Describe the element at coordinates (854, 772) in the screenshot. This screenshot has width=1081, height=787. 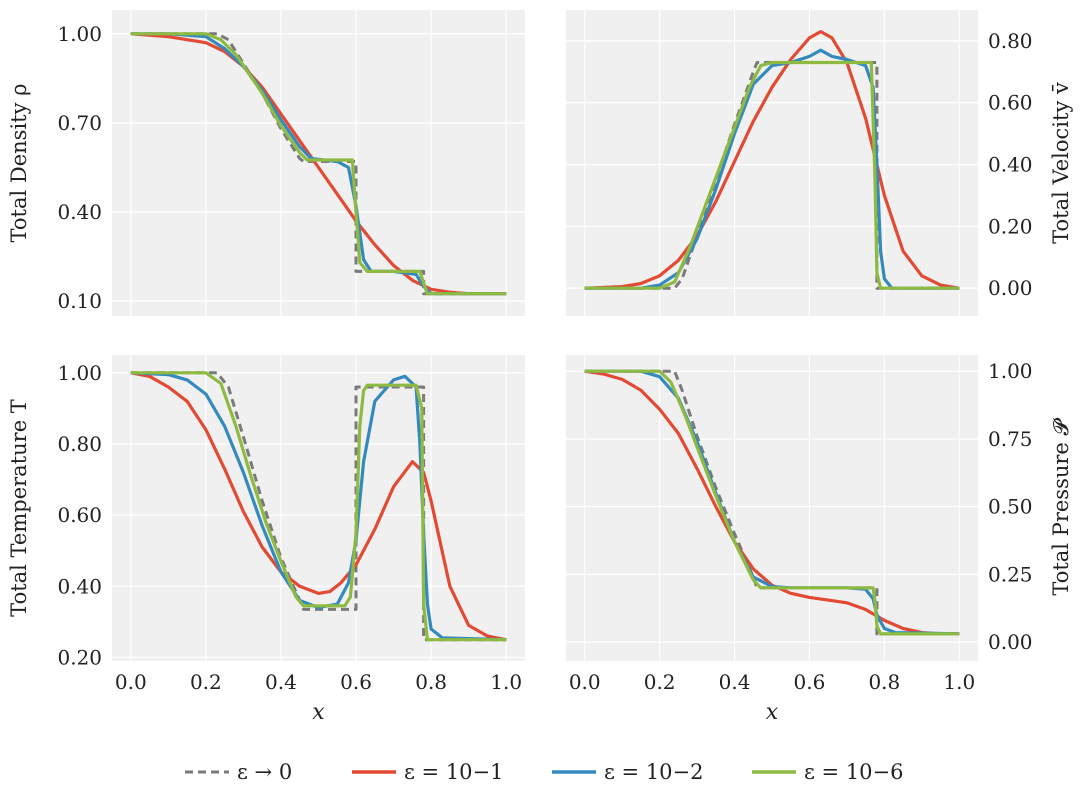
I see `legend-label: ε = 10−6` at that location.